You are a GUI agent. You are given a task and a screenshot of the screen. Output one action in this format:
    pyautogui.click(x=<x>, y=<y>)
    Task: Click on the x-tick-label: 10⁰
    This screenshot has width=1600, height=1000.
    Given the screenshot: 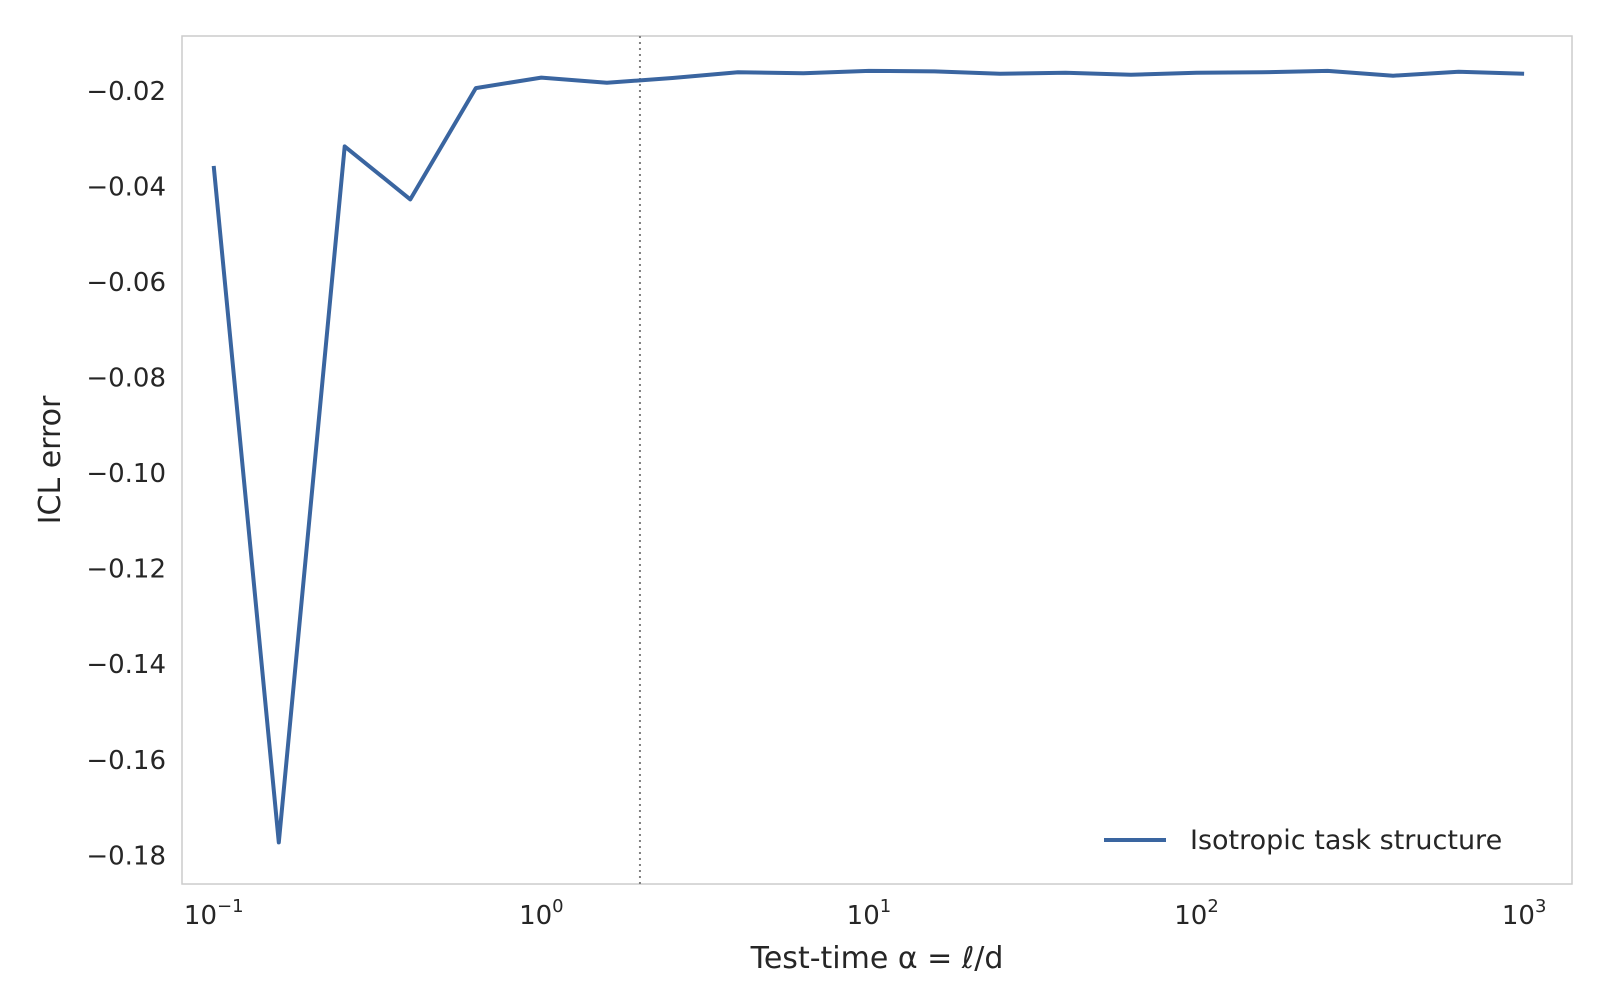 What is the action you would take?
    pyautogui.click(x=541, y=913)
    